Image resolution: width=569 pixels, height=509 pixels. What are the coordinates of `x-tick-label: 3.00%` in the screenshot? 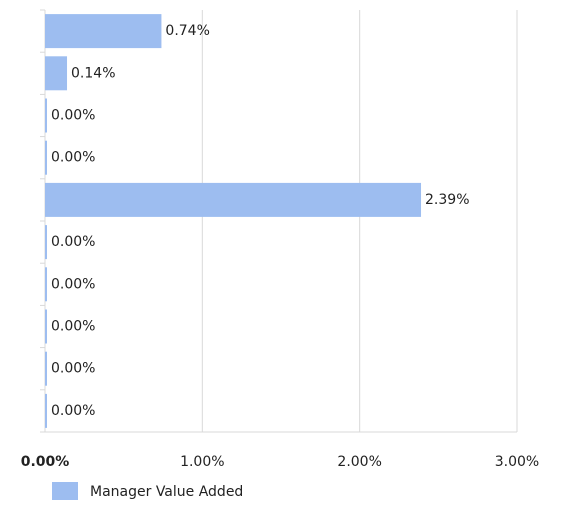 It's located at (517, 462).